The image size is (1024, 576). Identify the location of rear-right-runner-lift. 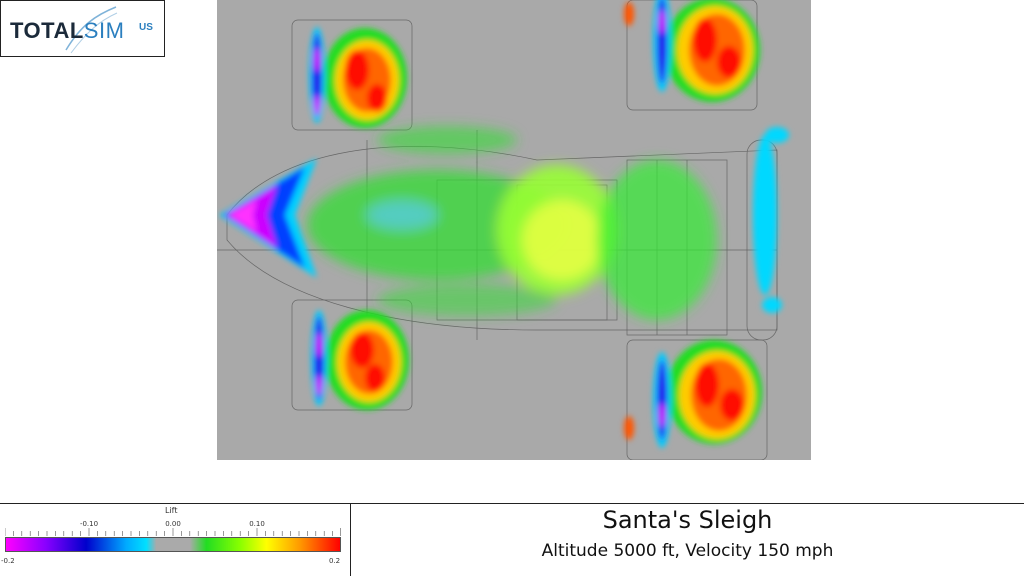
(693, 394).